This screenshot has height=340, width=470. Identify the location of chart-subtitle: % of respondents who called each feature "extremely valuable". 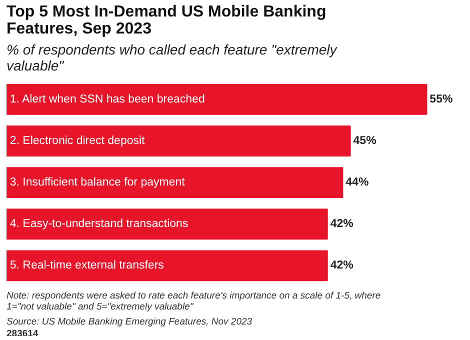
(172, 58).